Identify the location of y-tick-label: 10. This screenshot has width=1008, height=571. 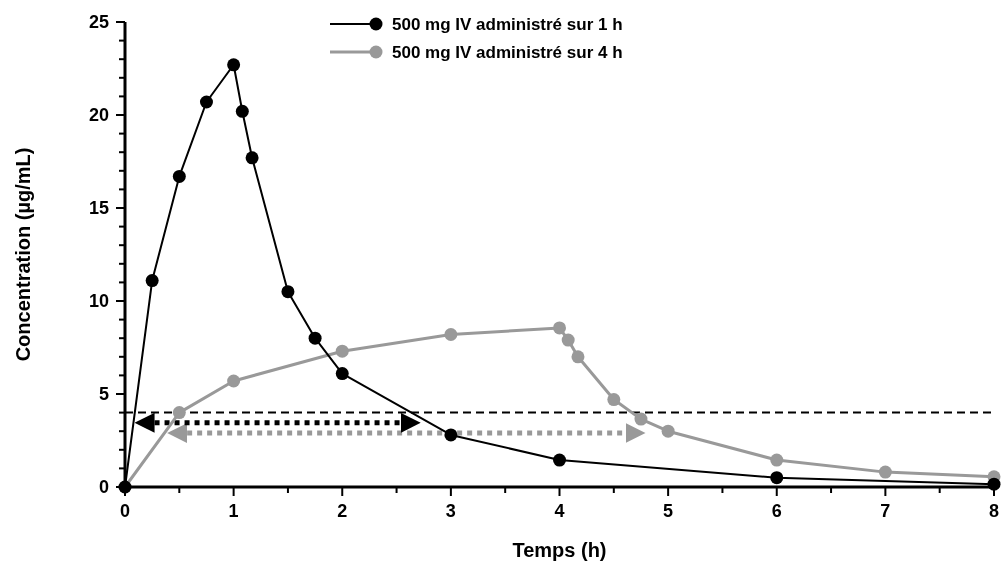
(98, 301).